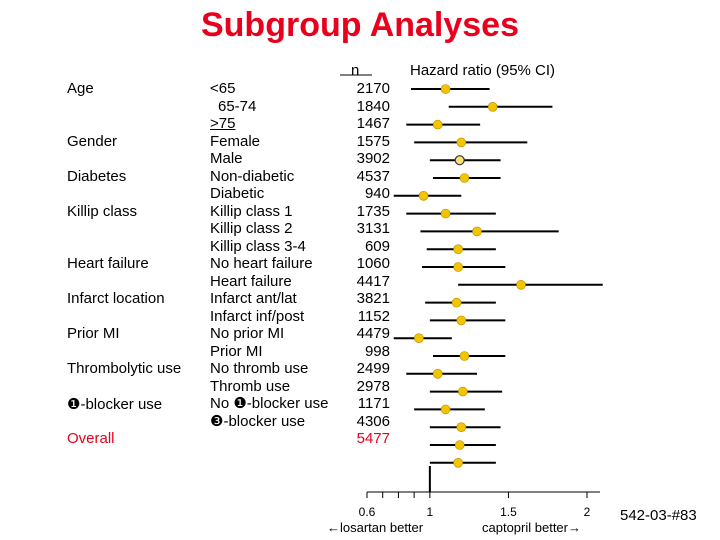  Describe the element at coordinates (257, 316) in the screenshot. I see `subgroup-label: Infarct inf/post` at that location.